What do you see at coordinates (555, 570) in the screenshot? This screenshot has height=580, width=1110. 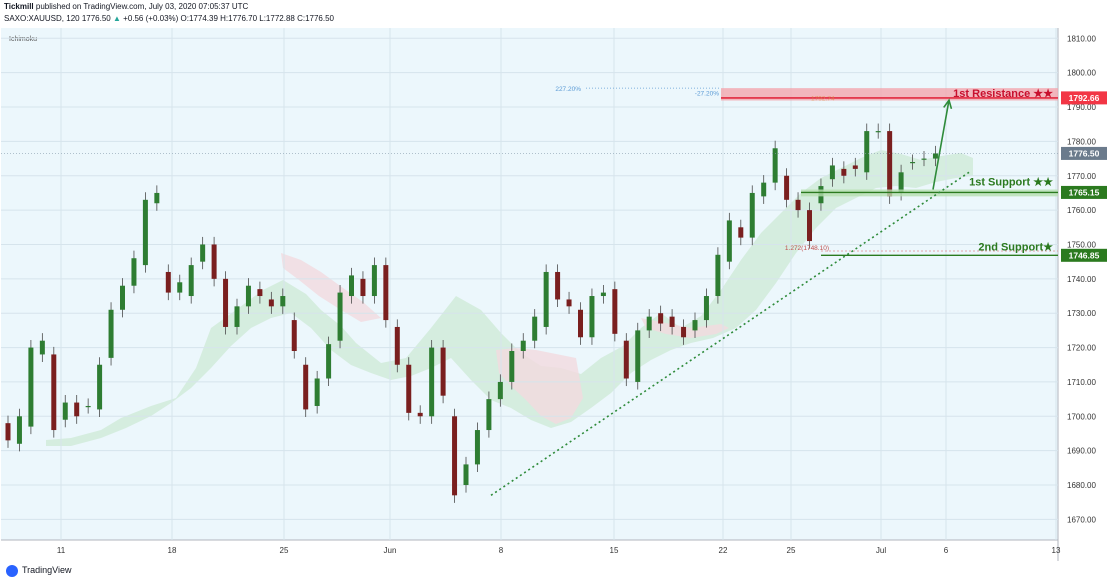 I see `footer: TradingView` at bounding box center [555, 570].